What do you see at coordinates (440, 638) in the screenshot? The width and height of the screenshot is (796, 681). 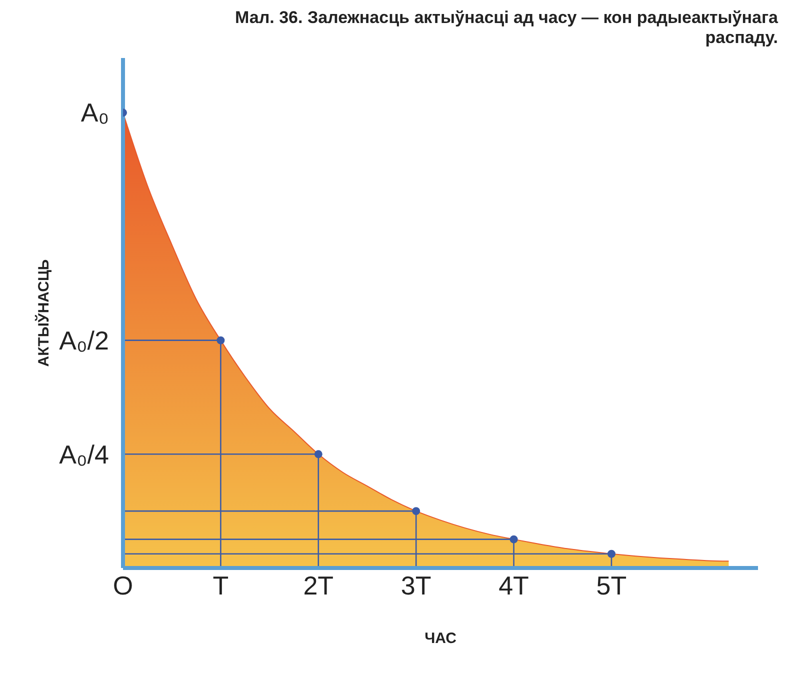 I see `x-axis-title: ЧАС` at bounding box center [440, 638].